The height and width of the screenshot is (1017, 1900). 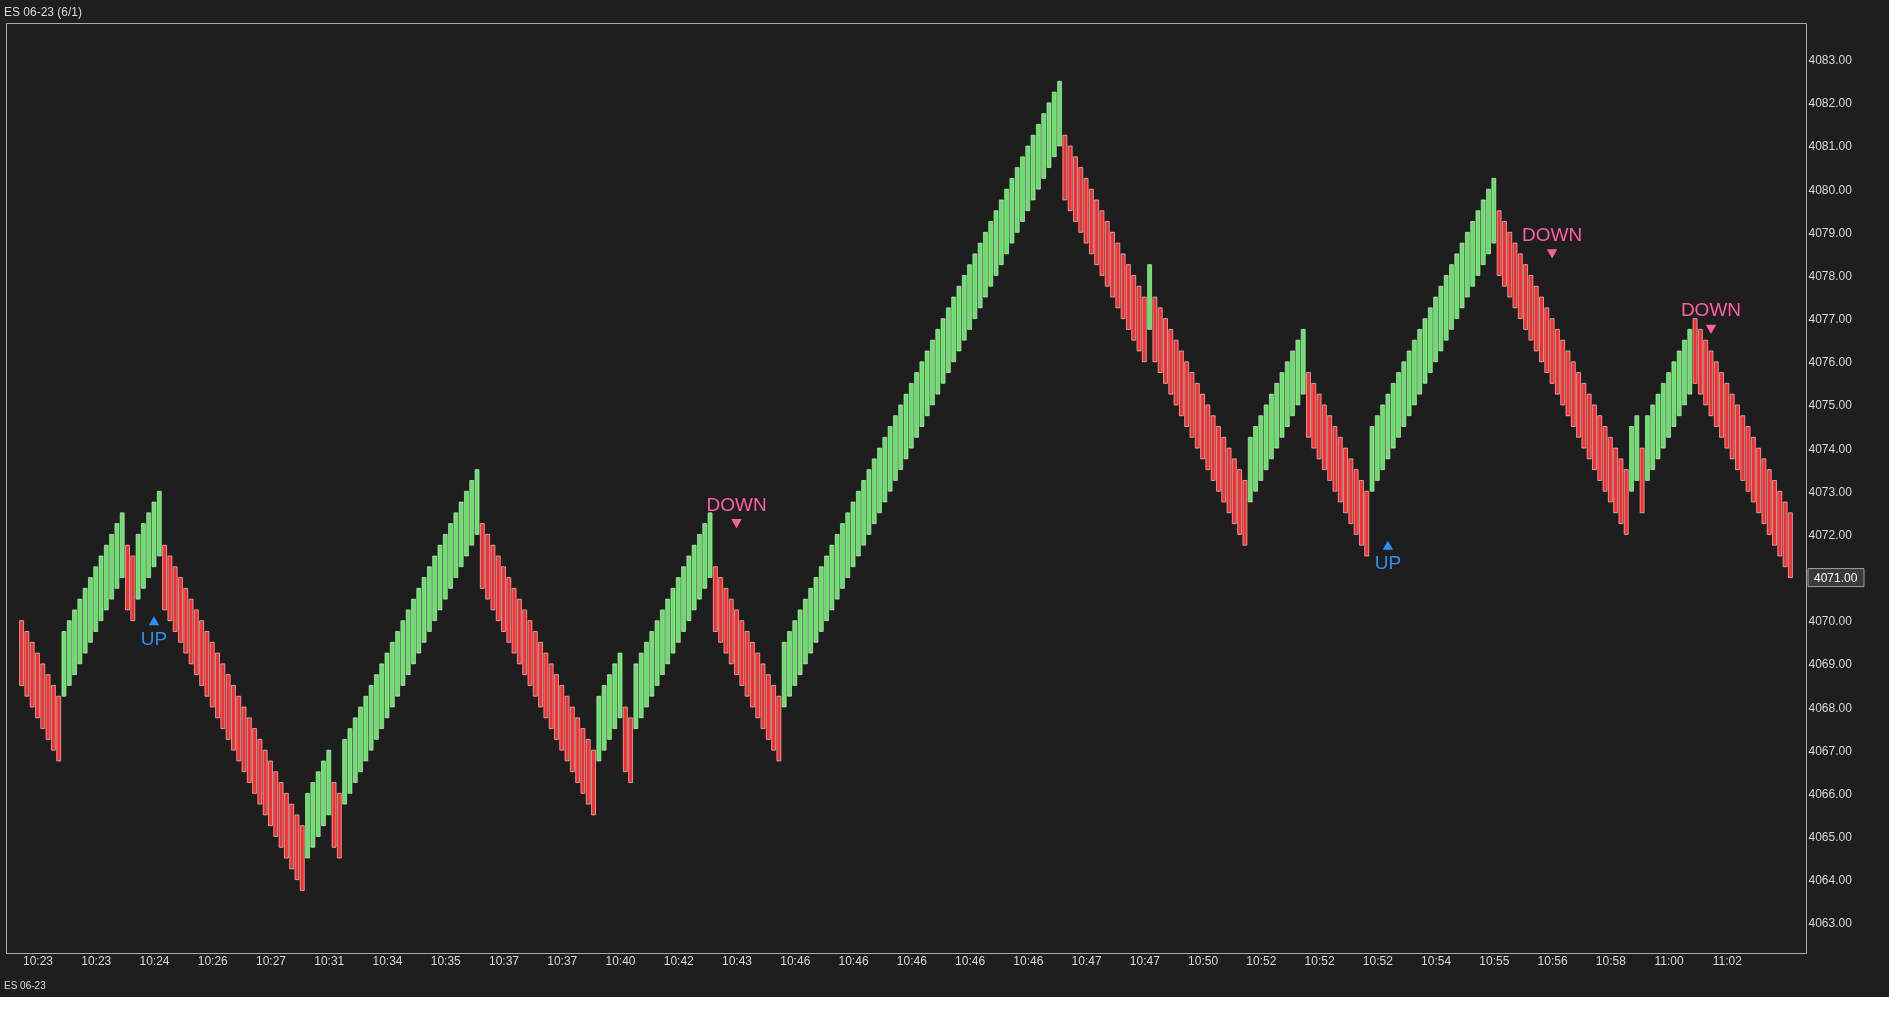 What do you see at coordinates (1830, 707) in the screenshot?
I see `y-tick-label: 4068.00` at bounding box center [1830, 707].